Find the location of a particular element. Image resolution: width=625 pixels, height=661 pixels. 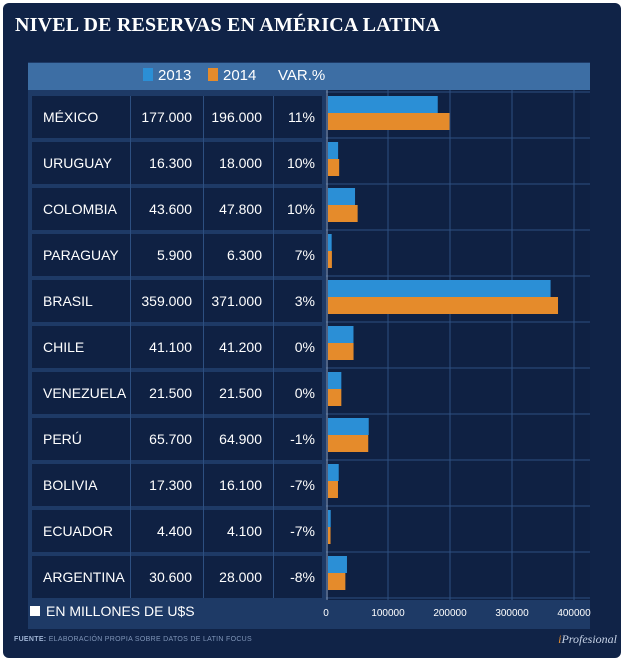

row-variation: -1% is located at coordinates (302, 439).